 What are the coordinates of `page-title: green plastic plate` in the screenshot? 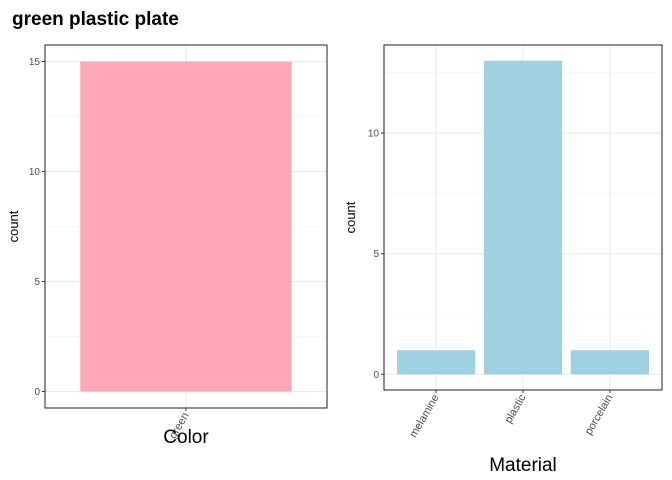 It's located at (95, 19).